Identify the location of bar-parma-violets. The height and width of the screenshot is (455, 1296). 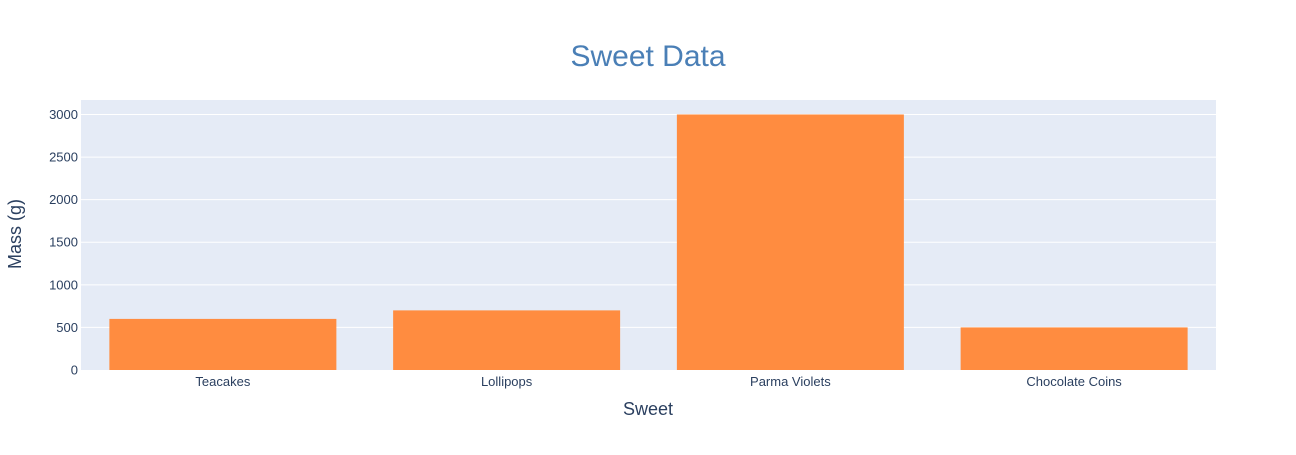
(790, 242).